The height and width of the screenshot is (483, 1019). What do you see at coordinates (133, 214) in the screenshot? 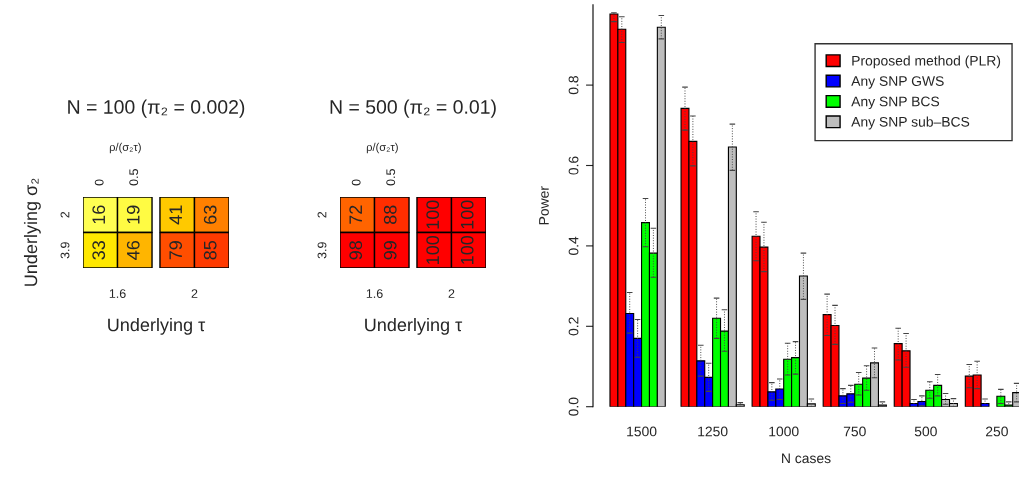
I see `data-label: 19` at bounding box center [133, 214].